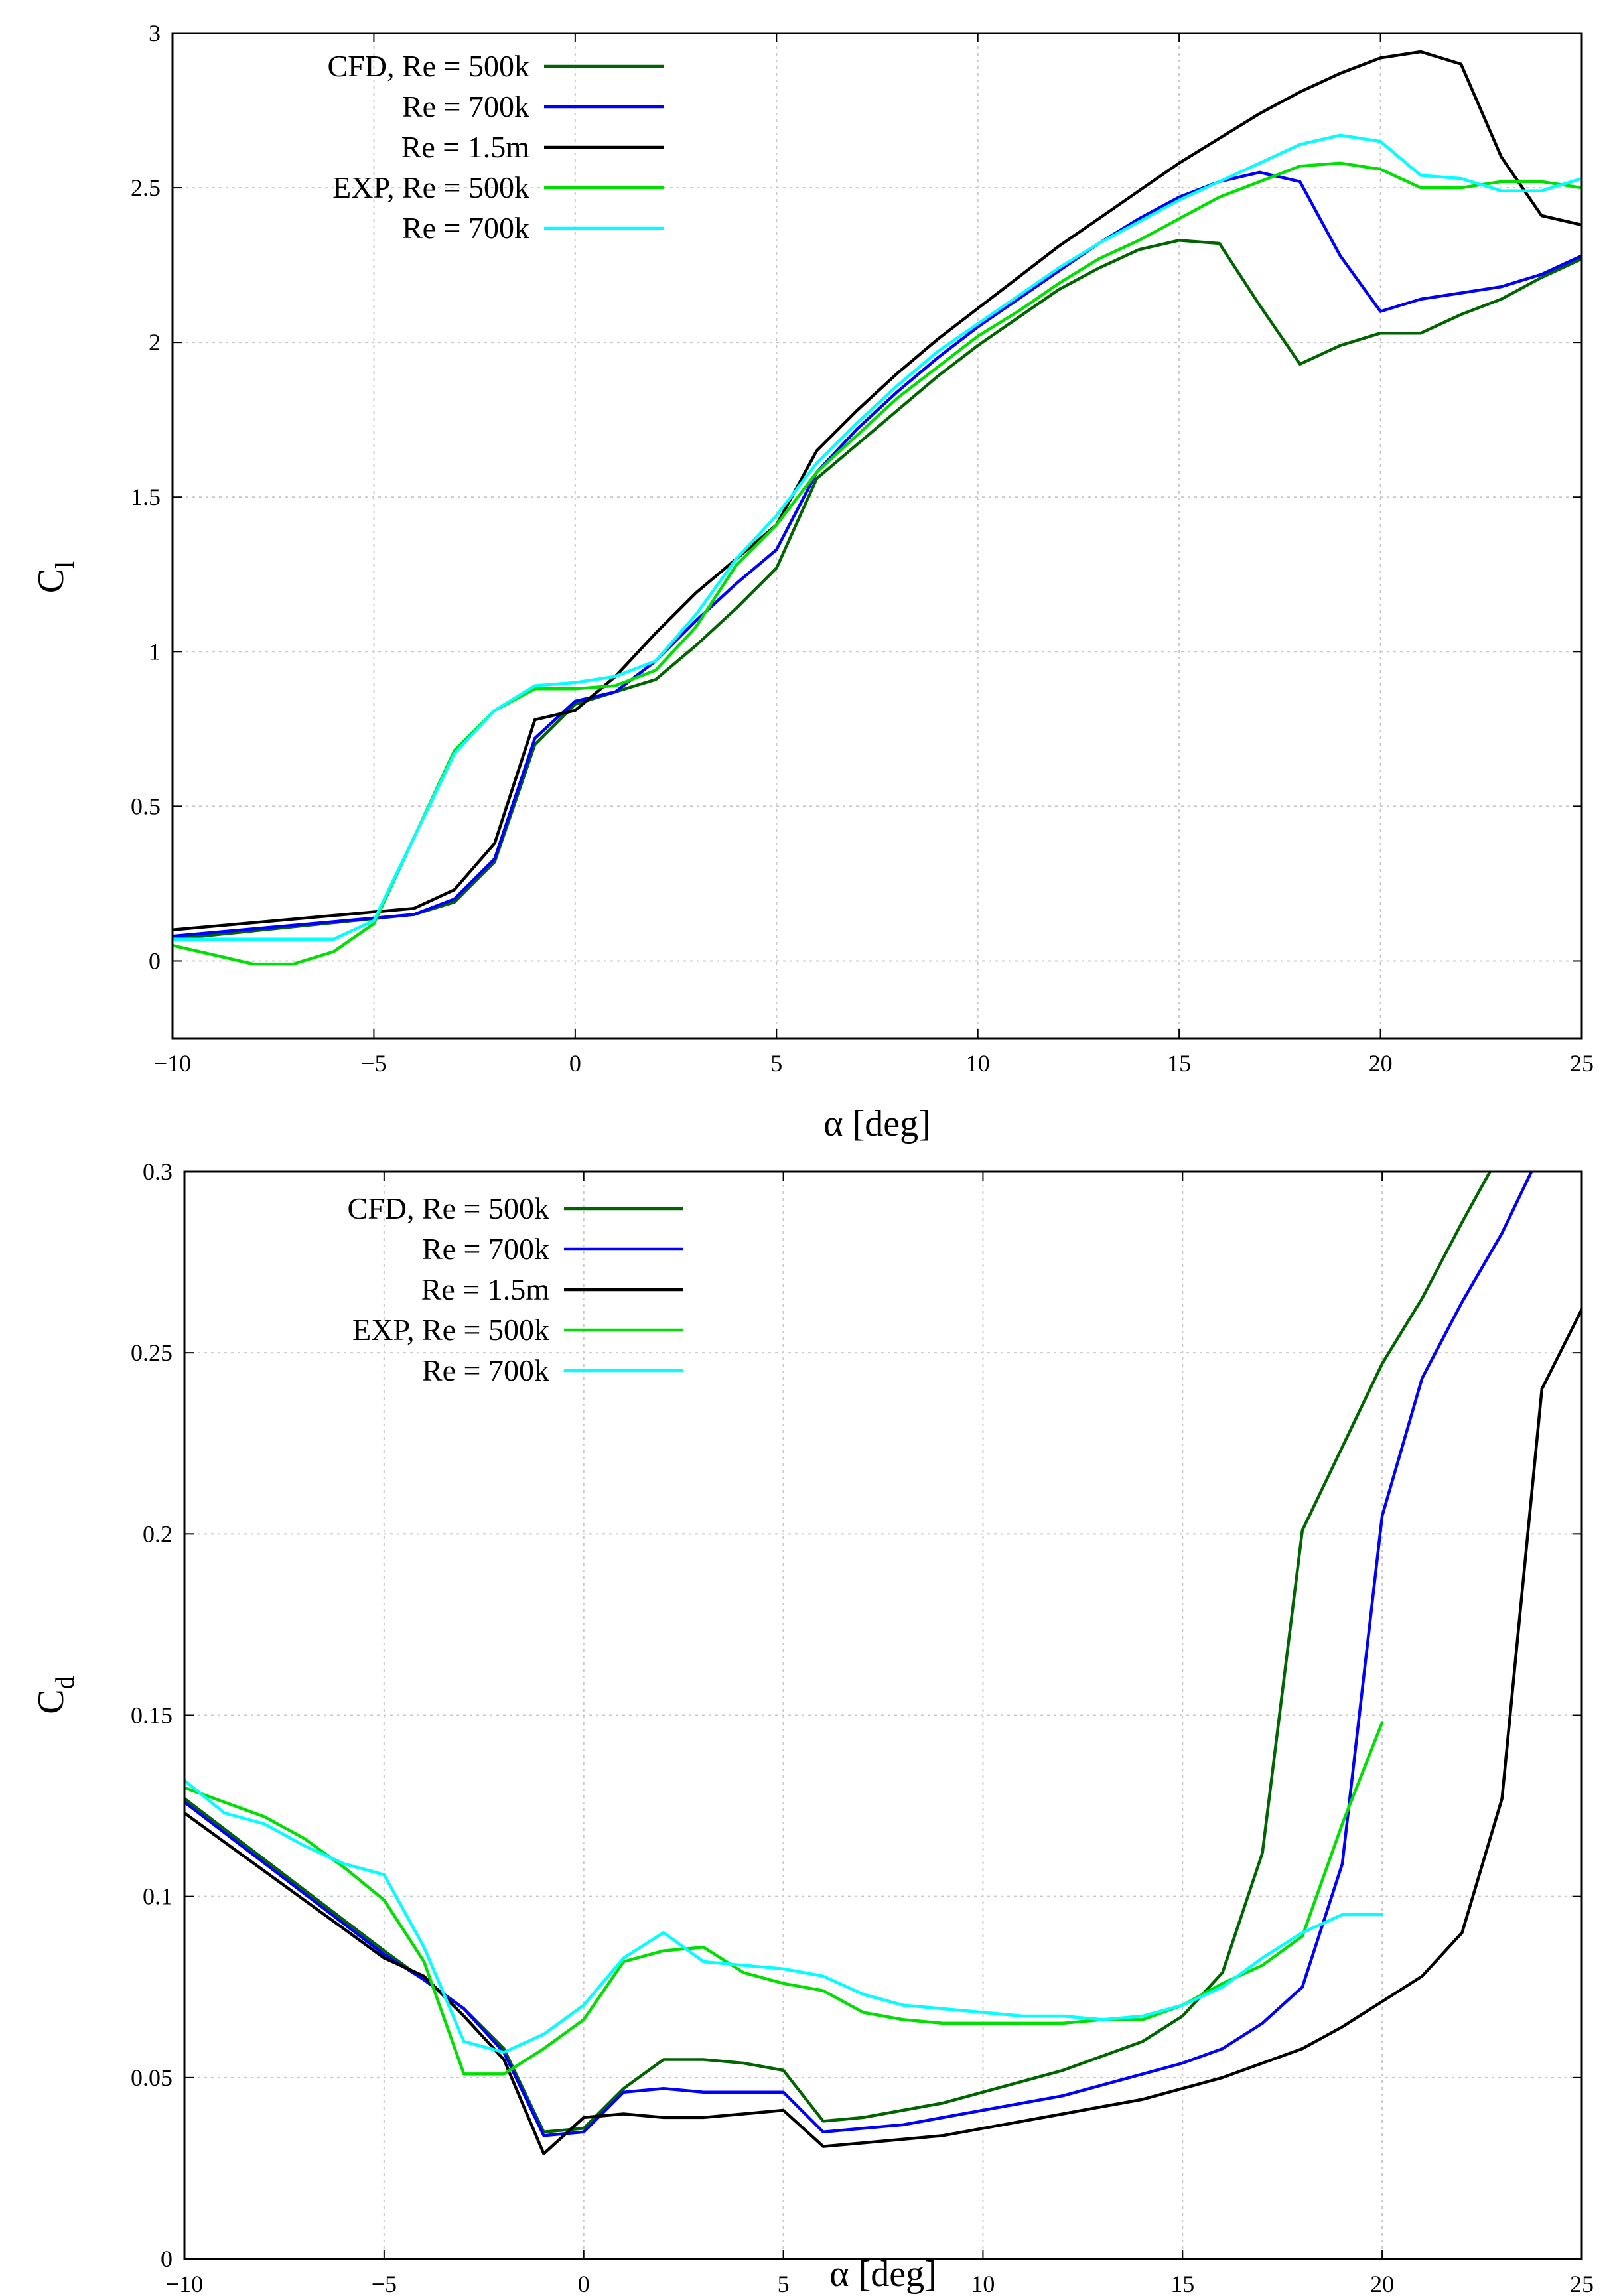  I want to click on y-tick-label: 3, so click(155, 33).